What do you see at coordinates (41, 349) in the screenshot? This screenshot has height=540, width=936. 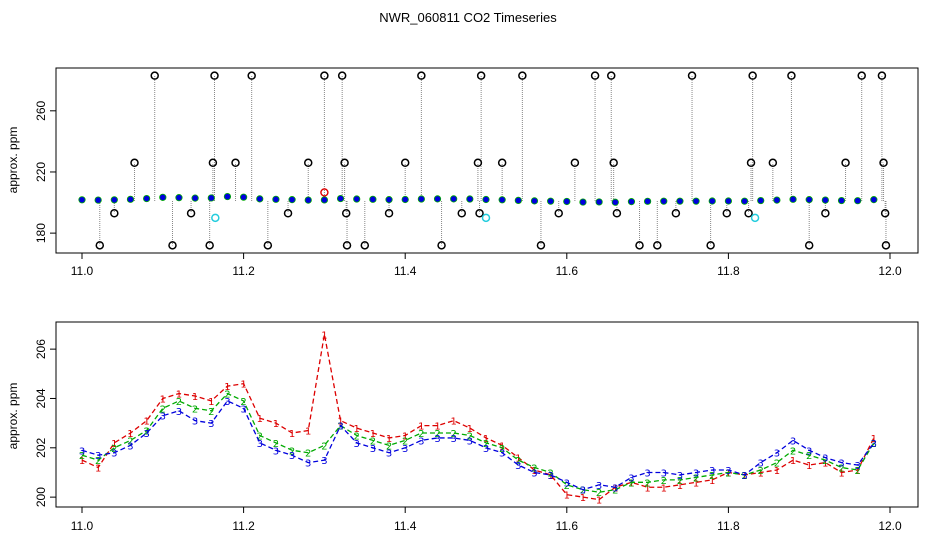 I see `y-tick-label: 206` at bounding box center [41, 349].